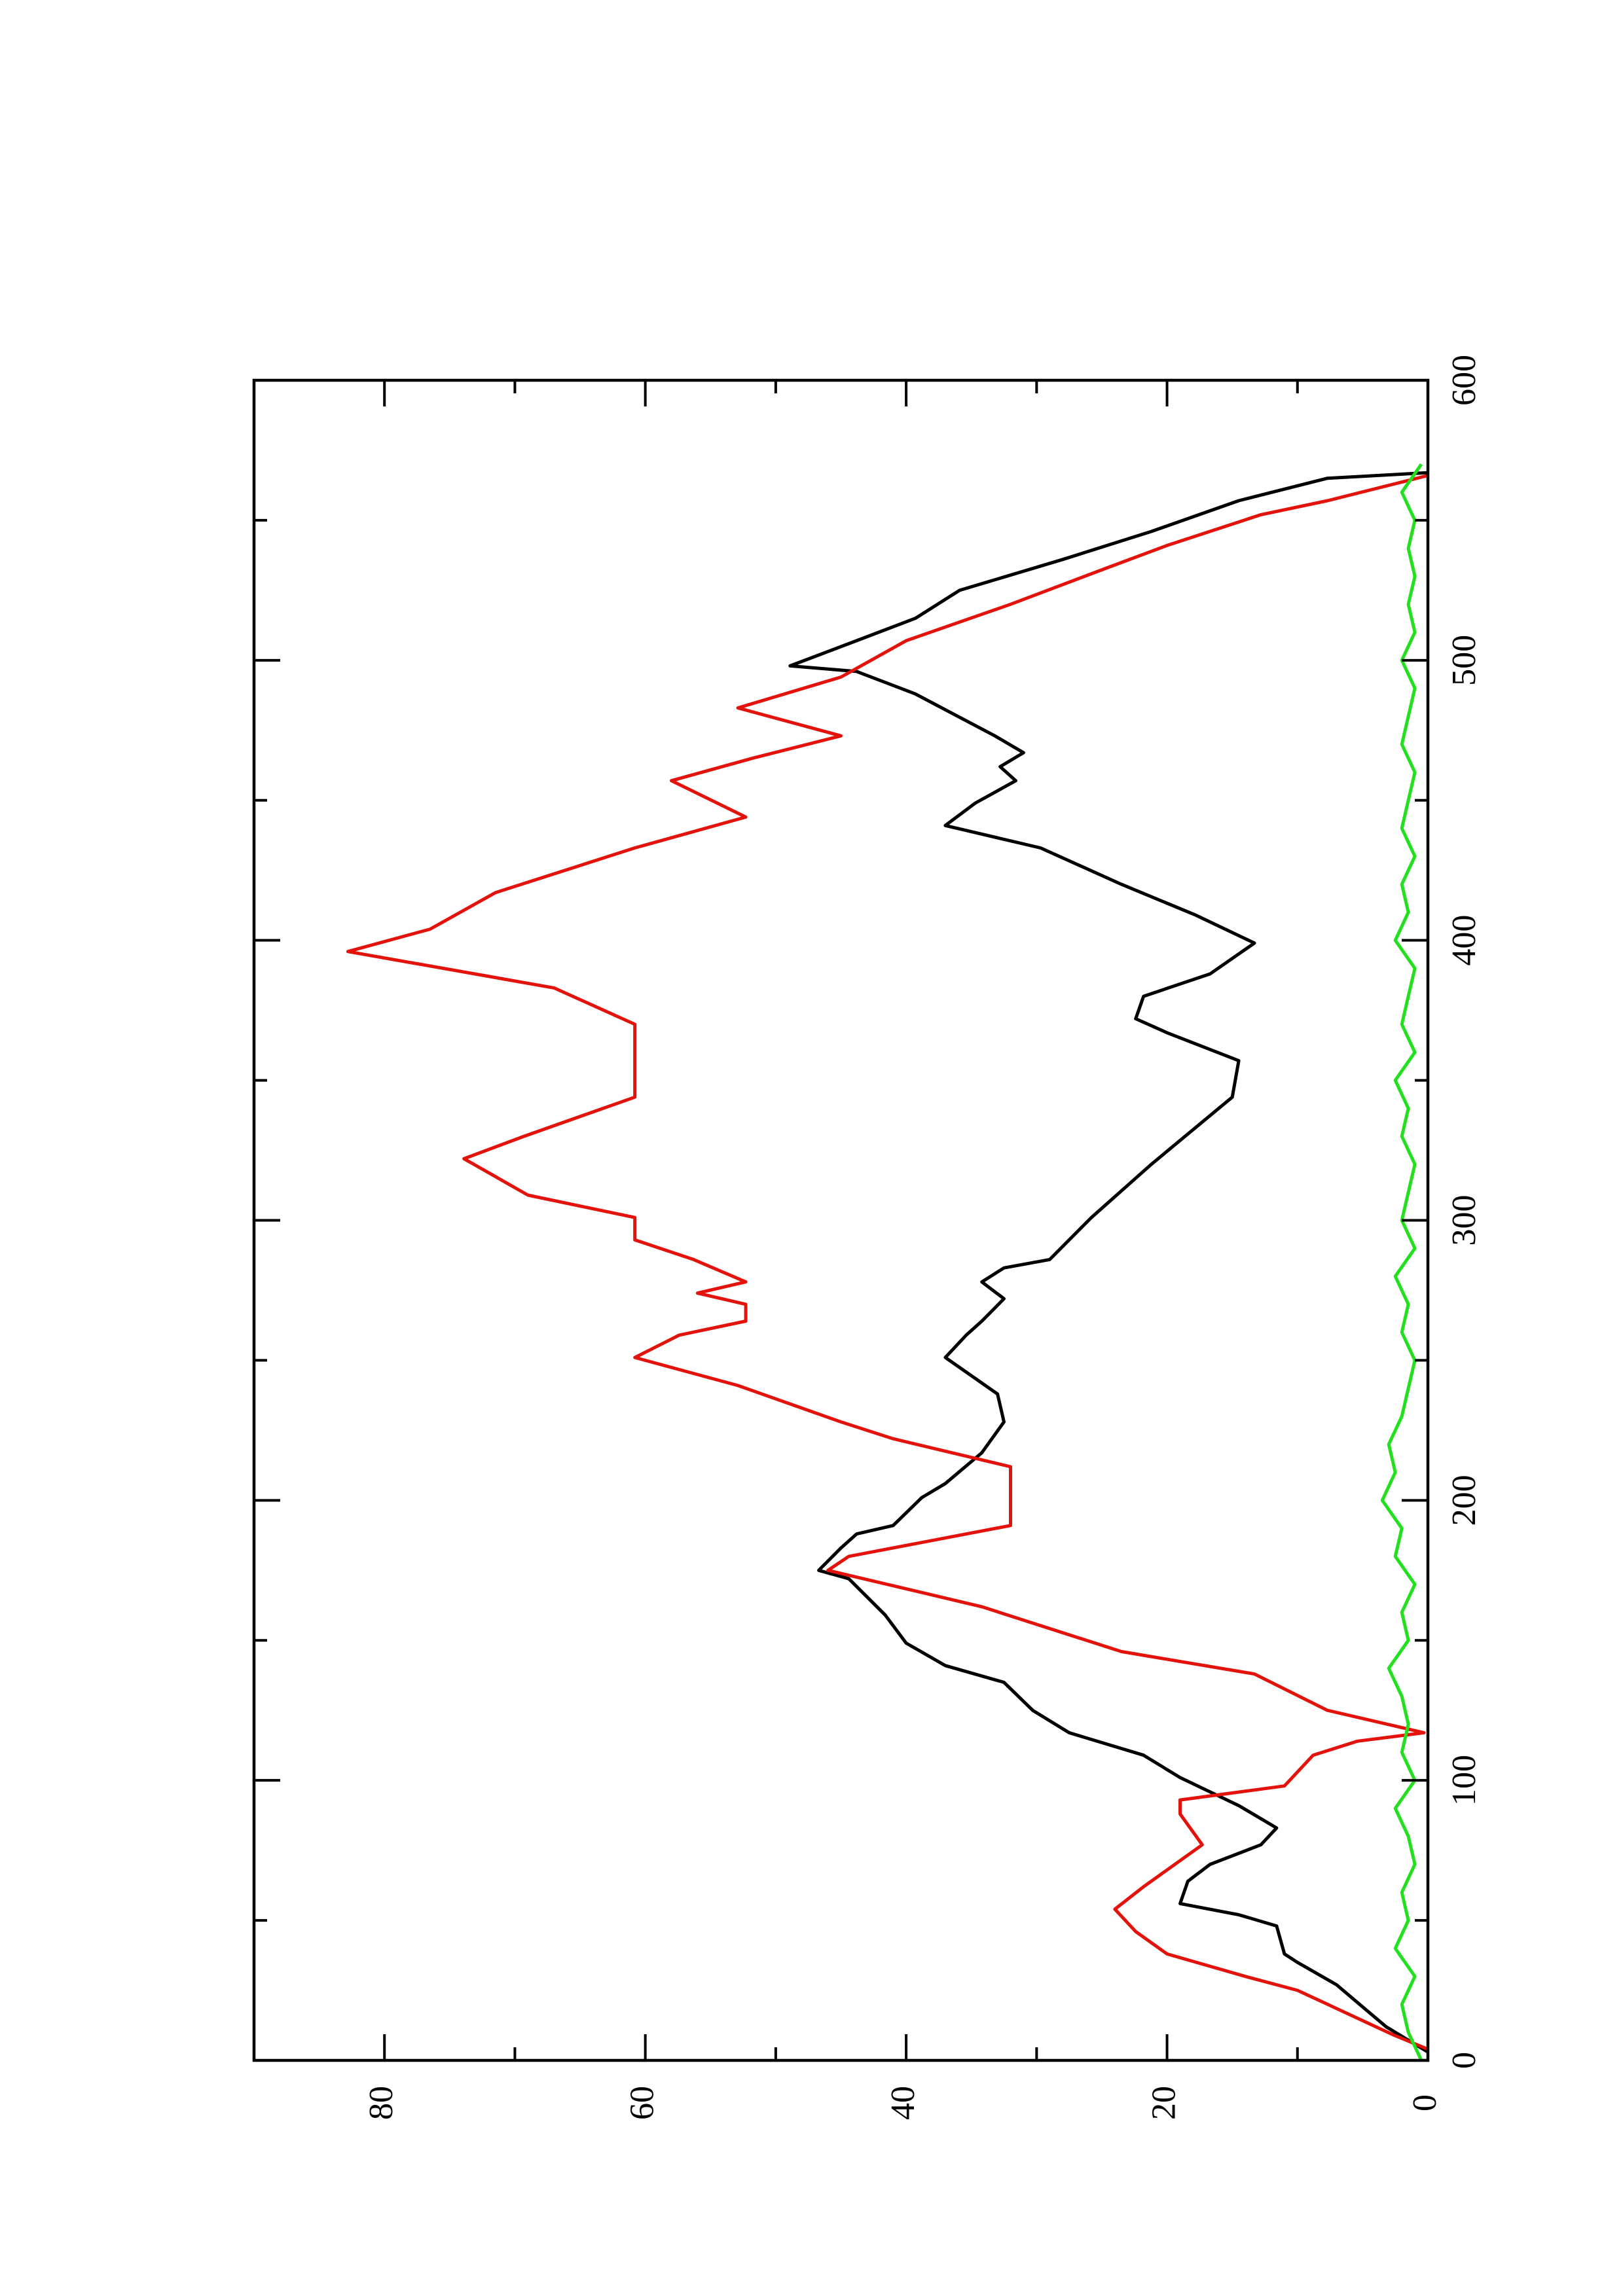  What do you see at coordinates (1464, 2060) in the screenshot?
I see `x-tick-label: 0` at bounding box center [1464, 2060].